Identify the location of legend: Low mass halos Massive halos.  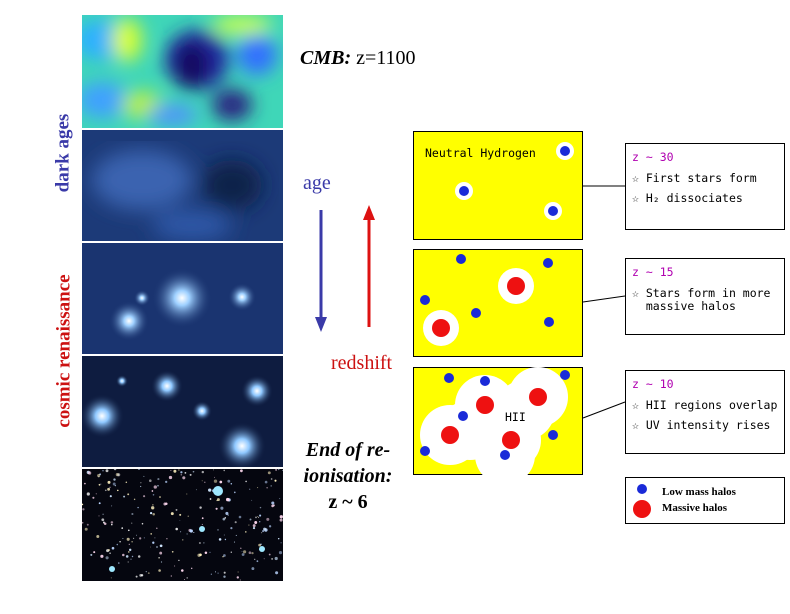
(705, 500).